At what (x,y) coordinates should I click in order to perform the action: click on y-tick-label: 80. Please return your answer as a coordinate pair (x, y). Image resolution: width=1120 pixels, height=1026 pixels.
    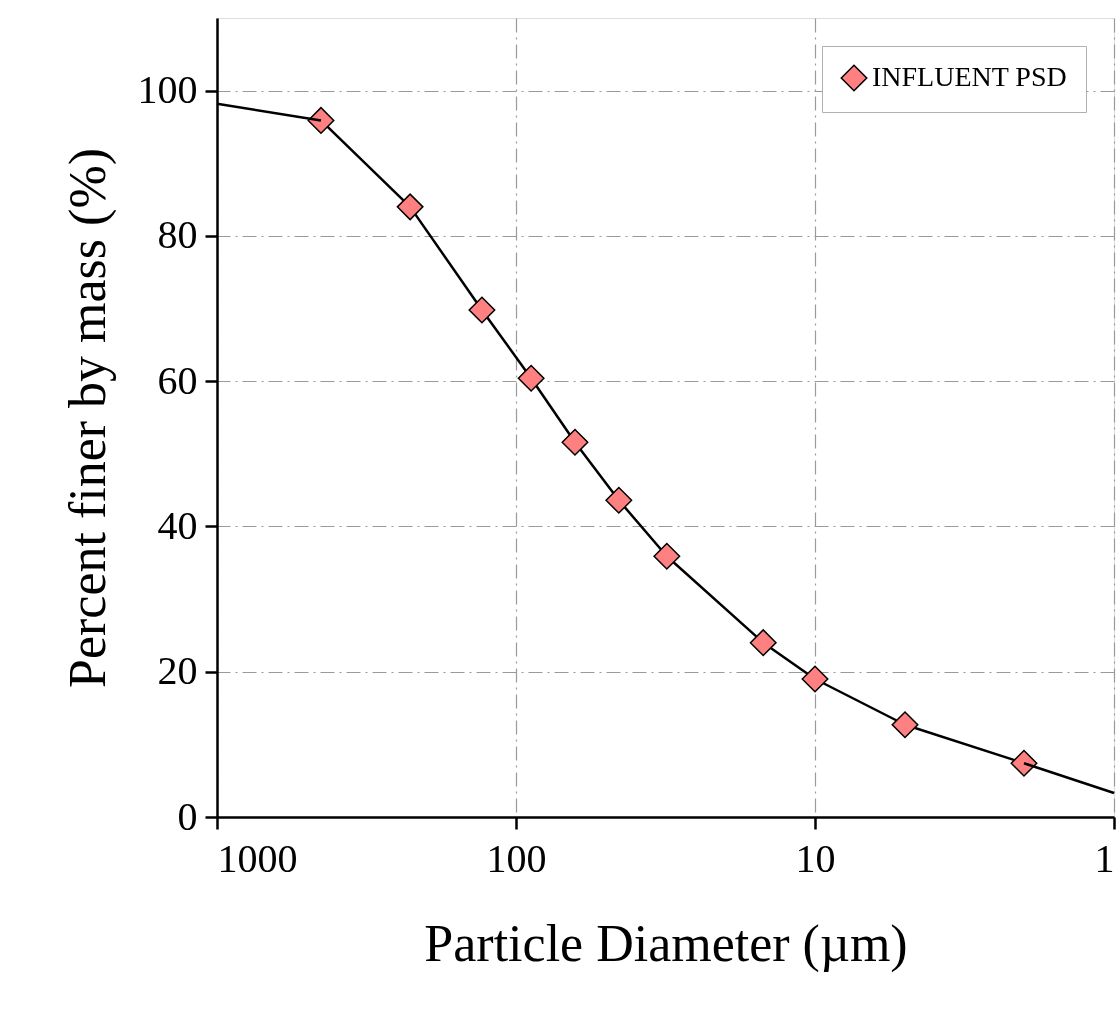
    Looking at the image, I should click on (177, 235).